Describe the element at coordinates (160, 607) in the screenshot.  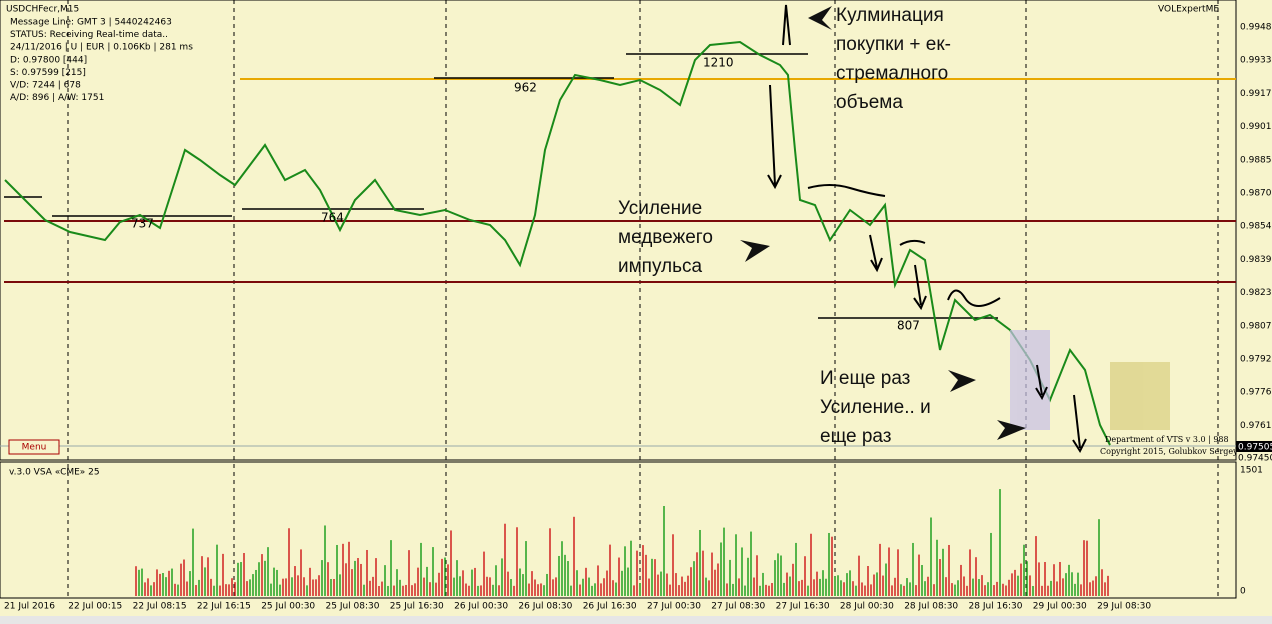
I see `time-label: 22 Jul 08:15` at that location.